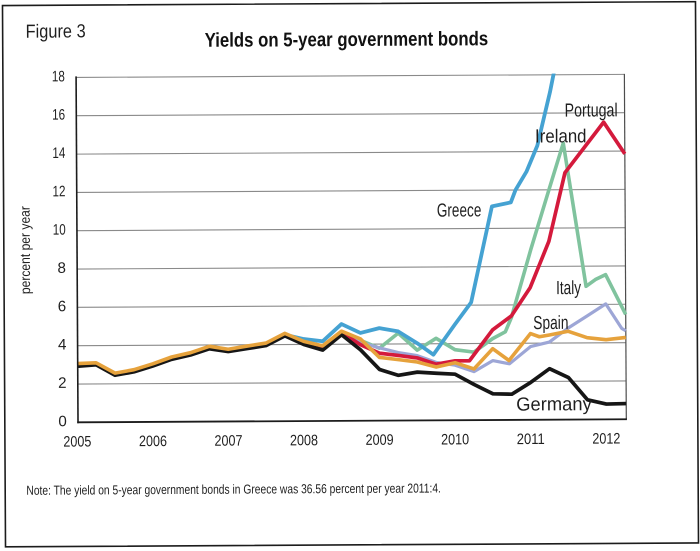  Describe the element at coordinates (56, 31) in the screenshot. I see `svg-text: Figure 3` at that location.